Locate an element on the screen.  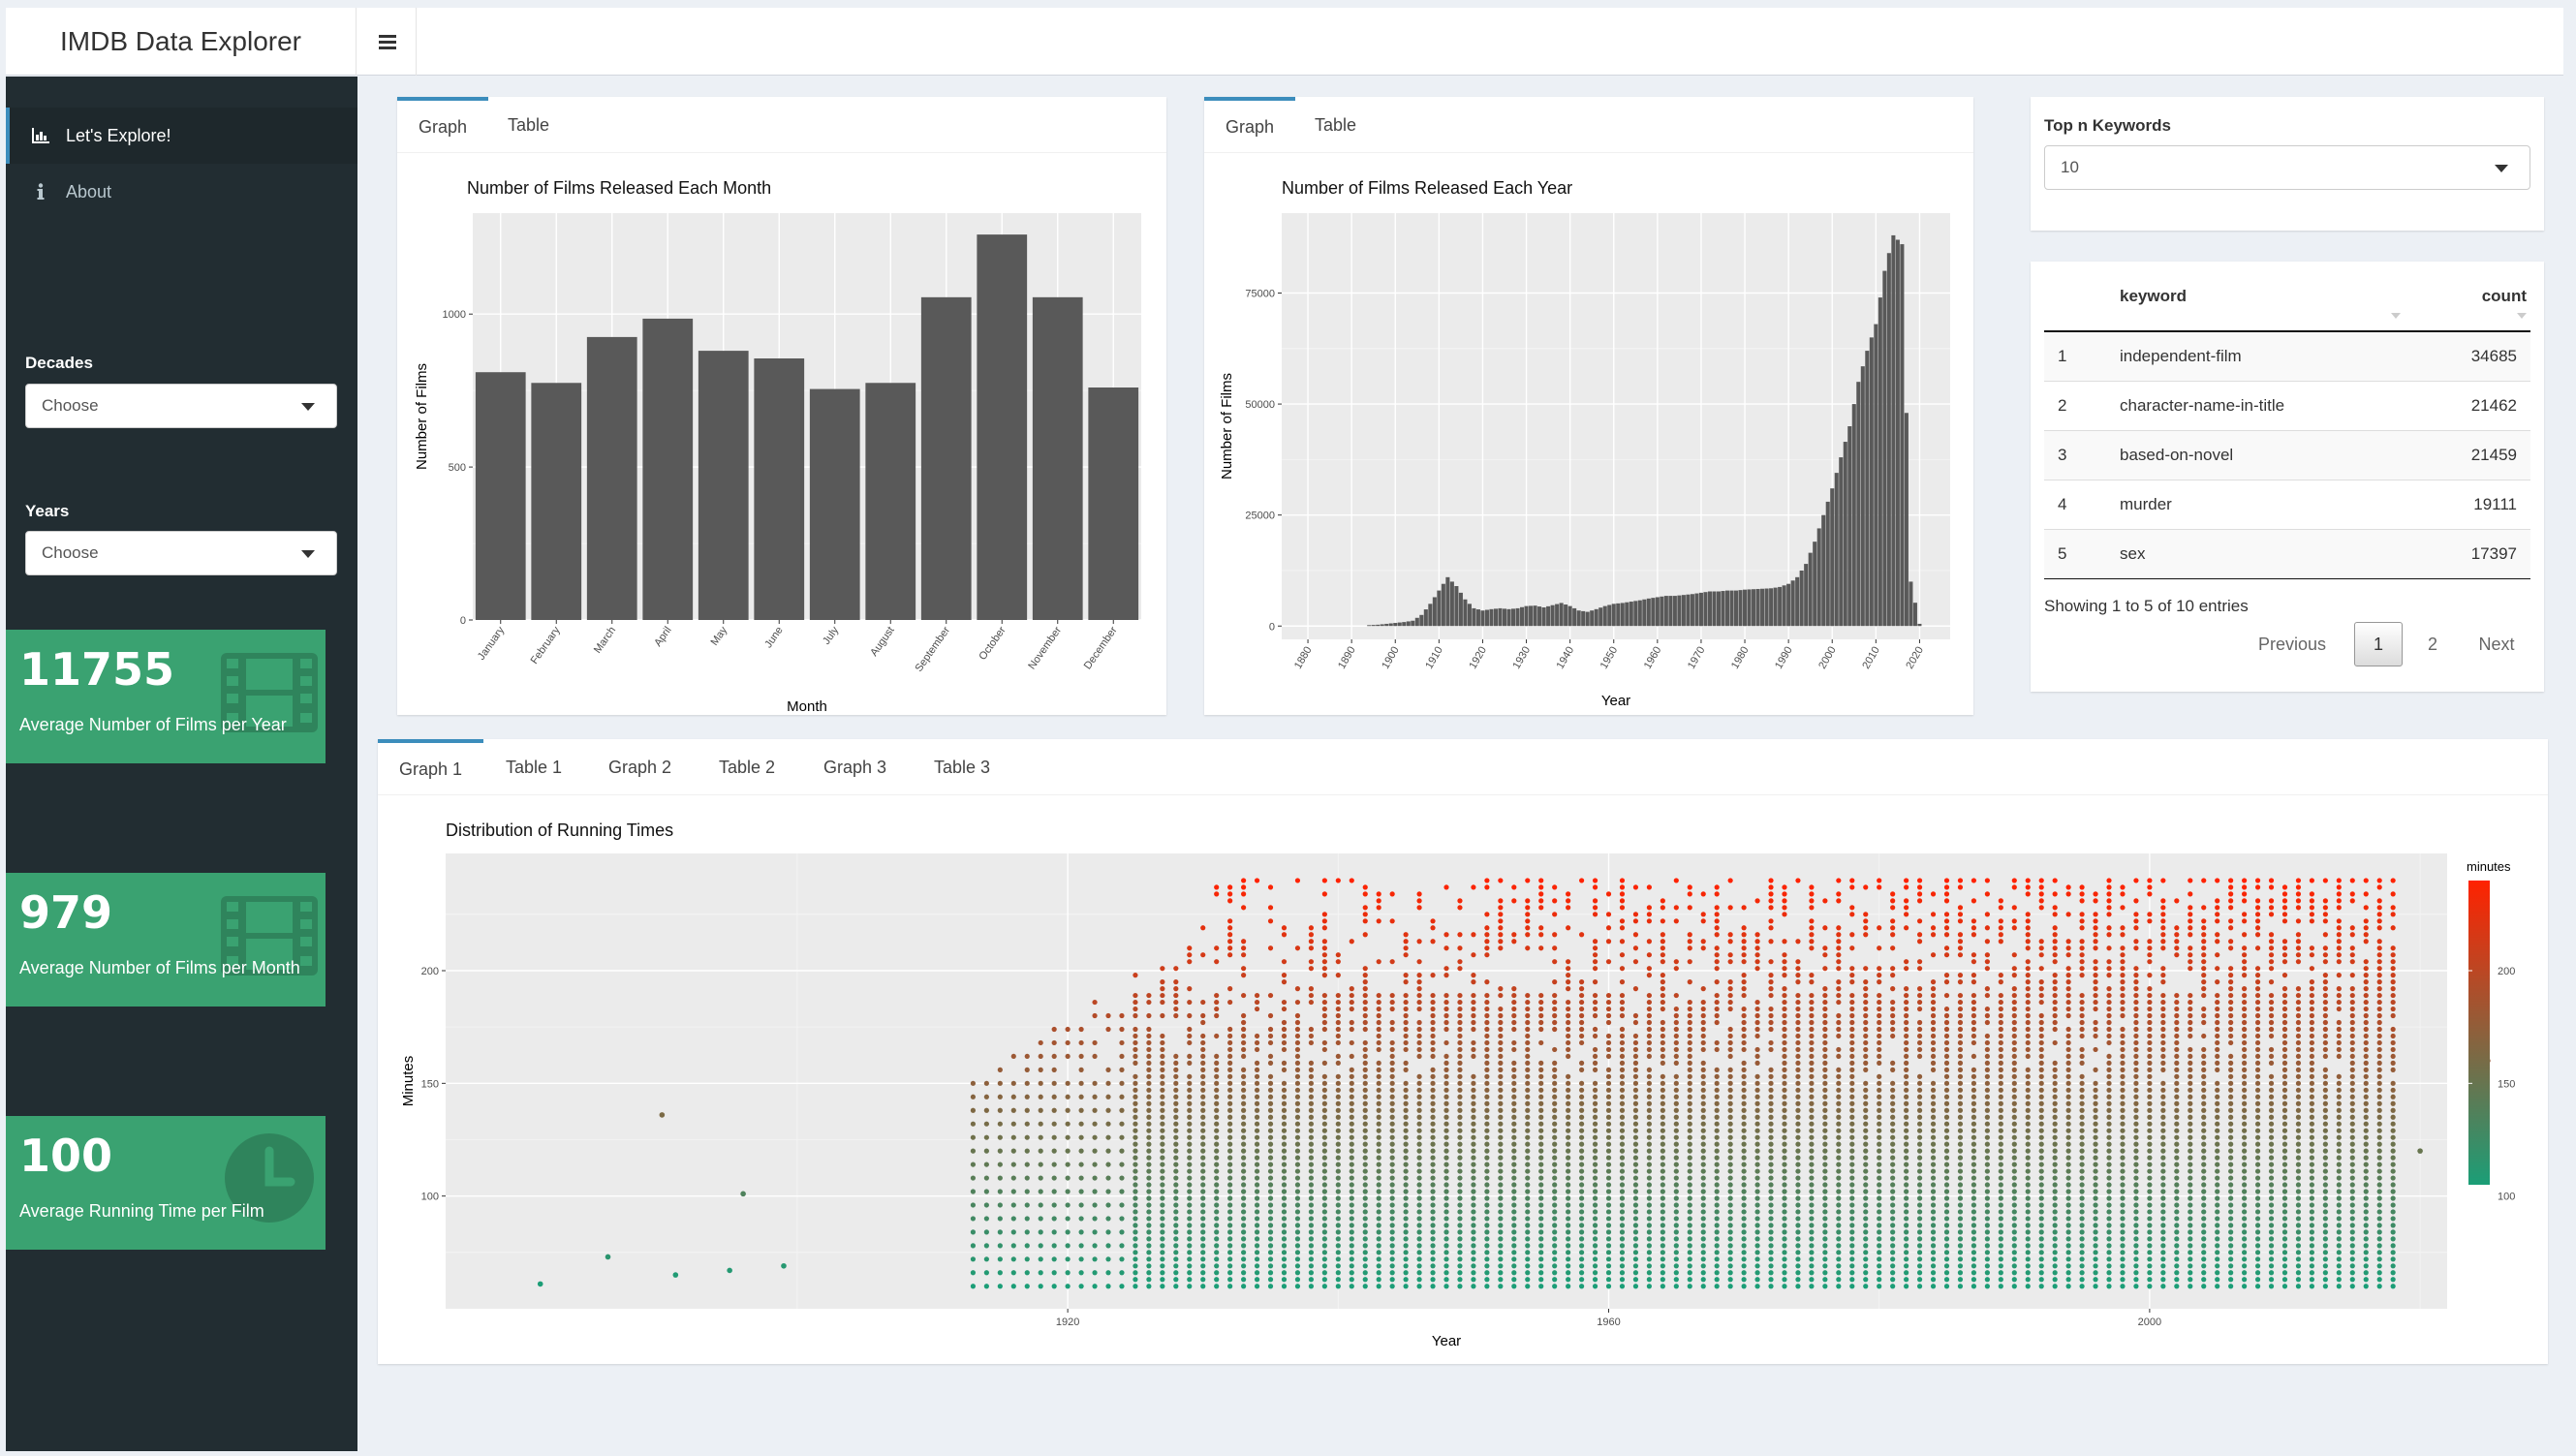
pagination-page-2: 2 is located at coordinates (2432, 644).